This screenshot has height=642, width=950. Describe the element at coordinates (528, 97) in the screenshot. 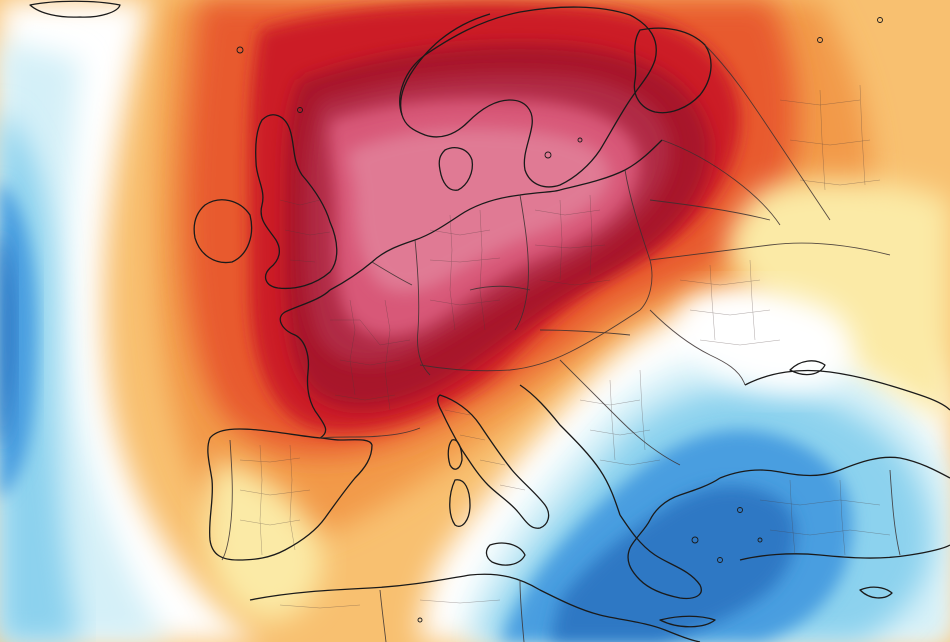

I see `scandinavia-coast` at that location.